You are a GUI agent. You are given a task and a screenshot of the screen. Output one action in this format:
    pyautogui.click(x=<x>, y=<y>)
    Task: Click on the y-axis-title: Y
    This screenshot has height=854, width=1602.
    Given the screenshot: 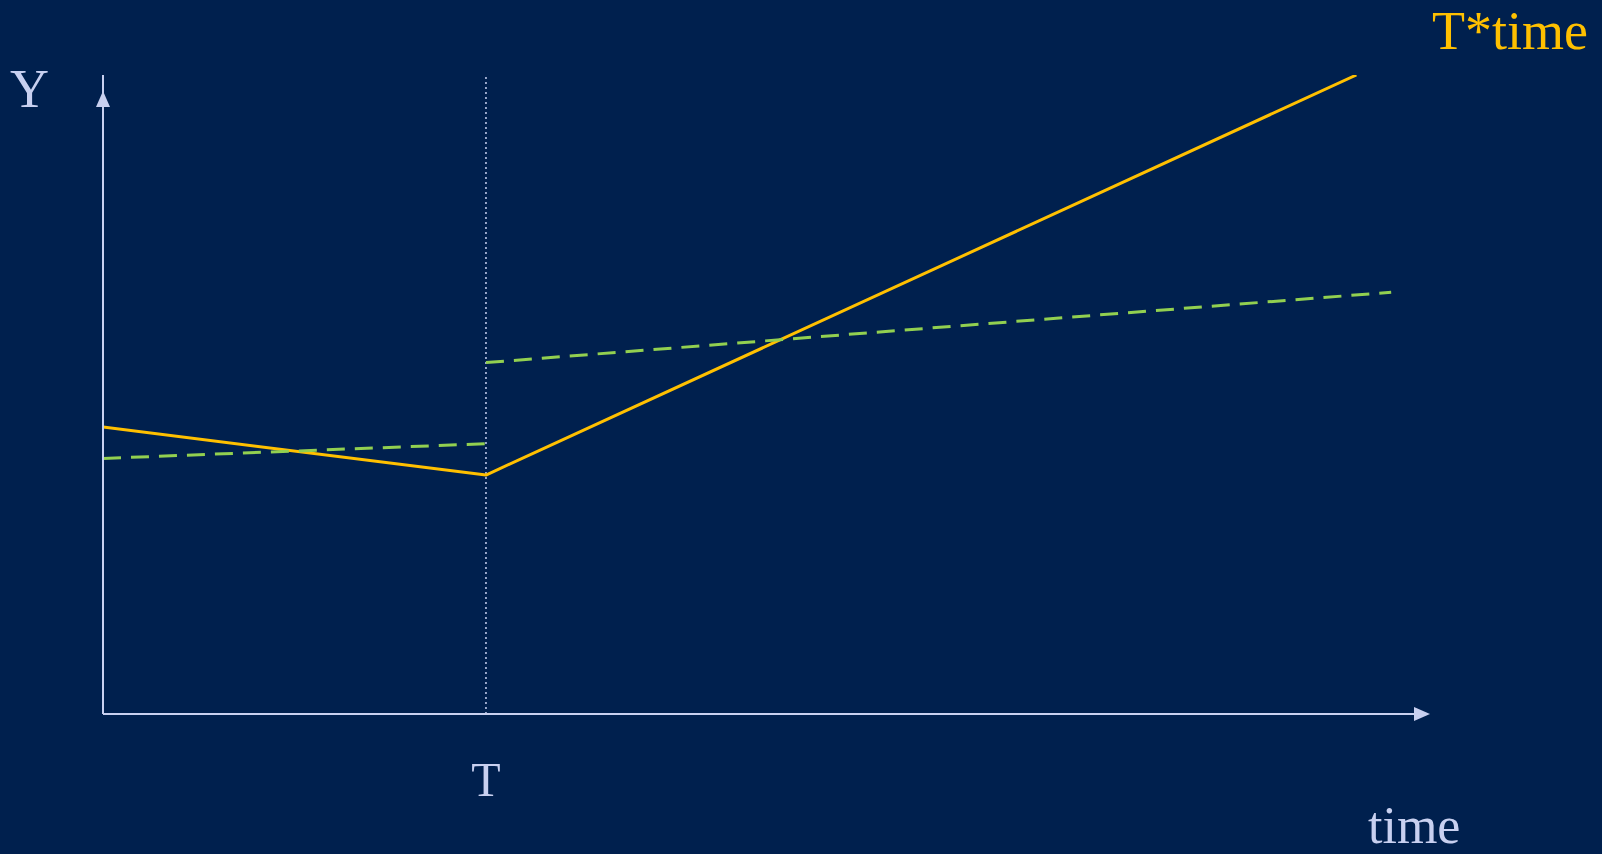 What is the action you would take?
    pyautogui.click(x=29, y=89)
    